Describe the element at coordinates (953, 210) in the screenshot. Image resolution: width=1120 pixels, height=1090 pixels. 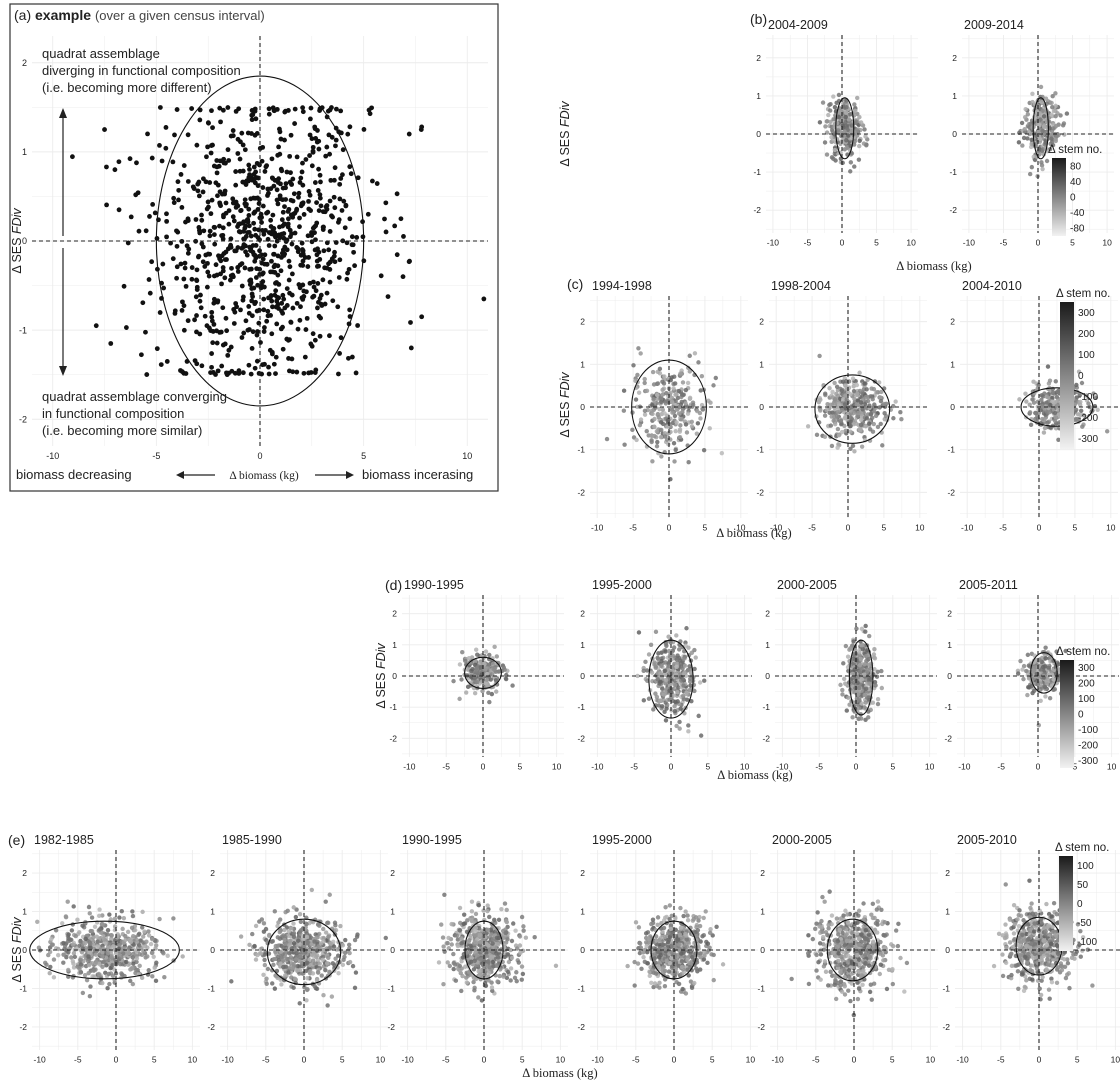
I see `y-tick-label: -2` at that location.